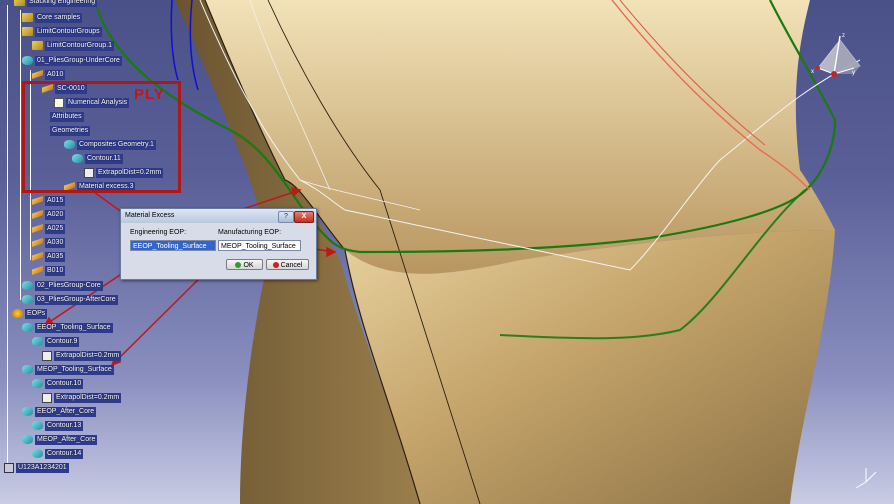 This screenshot has width=894, height=504. Describe the element at coordinates (49, 242) in the screenshot. I see `tree-node-a030: A030` at that location.